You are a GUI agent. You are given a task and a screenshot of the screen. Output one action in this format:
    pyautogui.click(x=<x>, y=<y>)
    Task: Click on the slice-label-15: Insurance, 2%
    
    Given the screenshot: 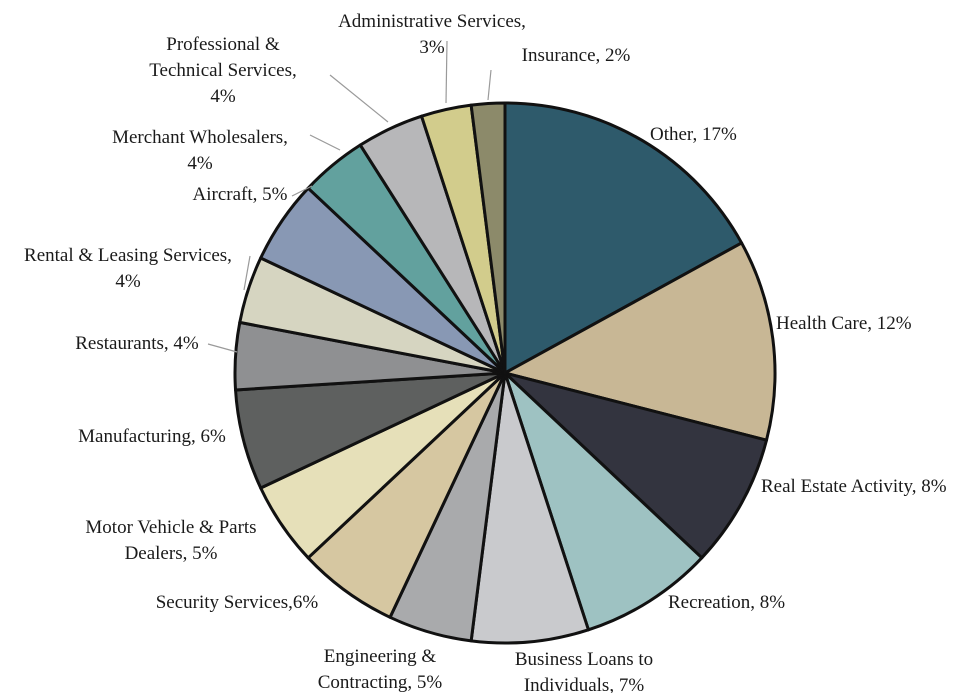 What is the action you would take?
    pyautogui.click(x=576, y=55)
    